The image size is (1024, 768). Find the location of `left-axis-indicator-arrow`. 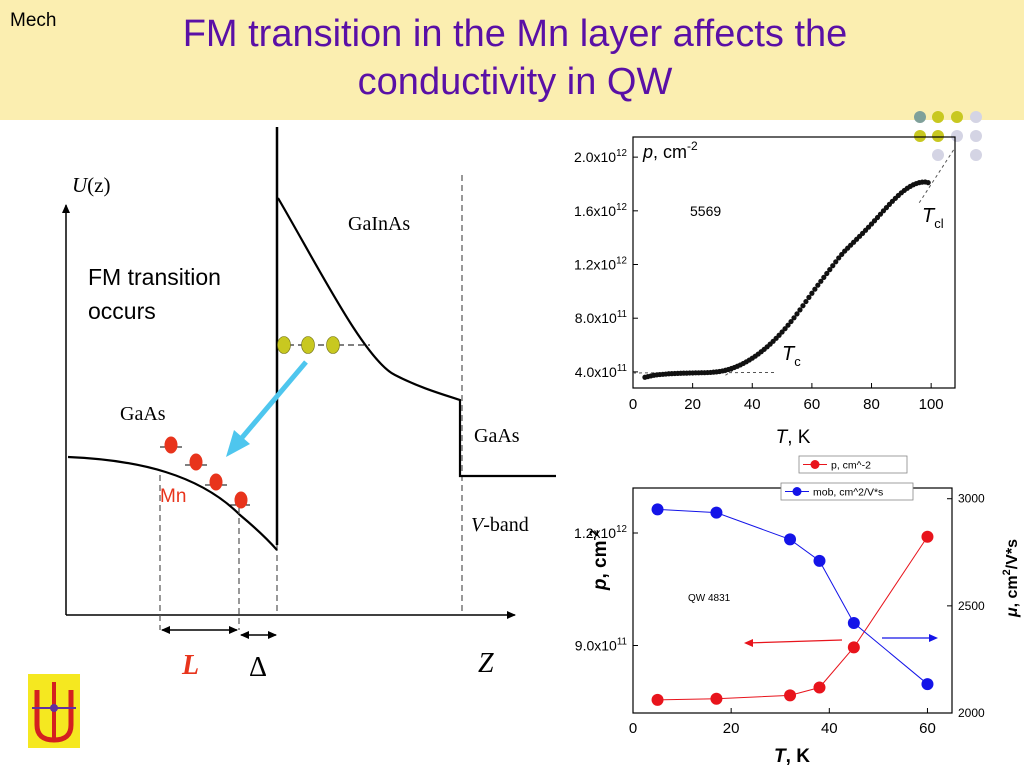

left-axis-indicator-arrow is located at coordinates (794, 641).